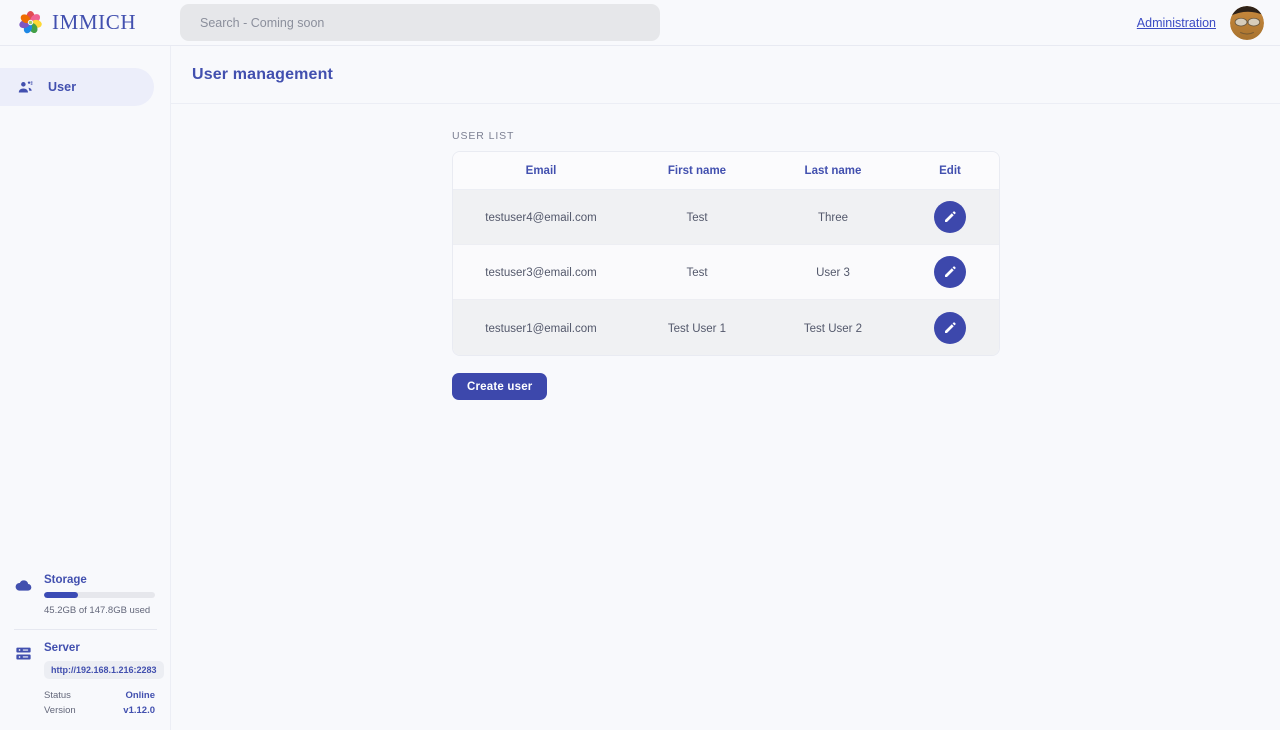  What do you see at coordinates (99, 595) in the screenshot?
I see `storage-progress-bar` at bounding box center [99, 595].